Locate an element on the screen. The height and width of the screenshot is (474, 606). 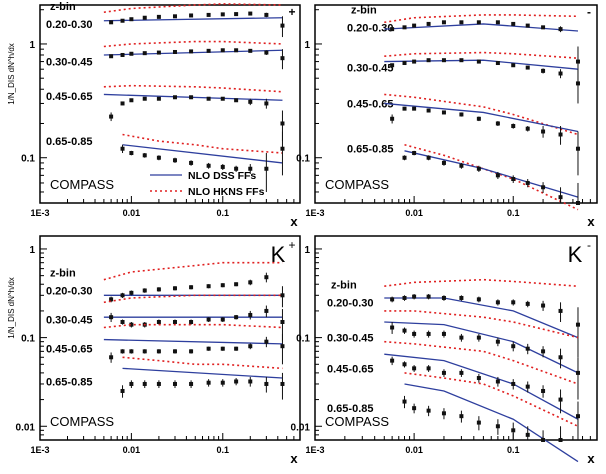
panel-charge-label: + is located at coordinates (291, 12).